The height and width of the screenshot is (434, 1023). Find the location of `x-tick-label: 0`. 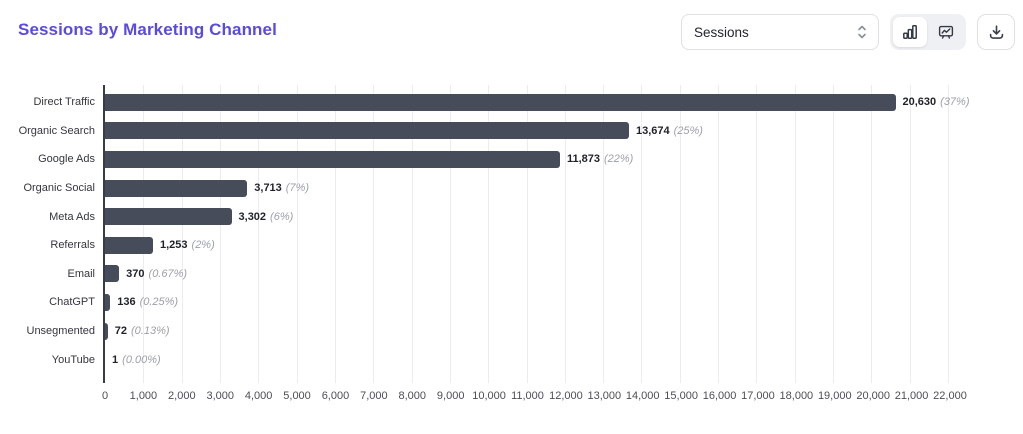

x-tick-label: 0 is located at coordinates (105, 395).